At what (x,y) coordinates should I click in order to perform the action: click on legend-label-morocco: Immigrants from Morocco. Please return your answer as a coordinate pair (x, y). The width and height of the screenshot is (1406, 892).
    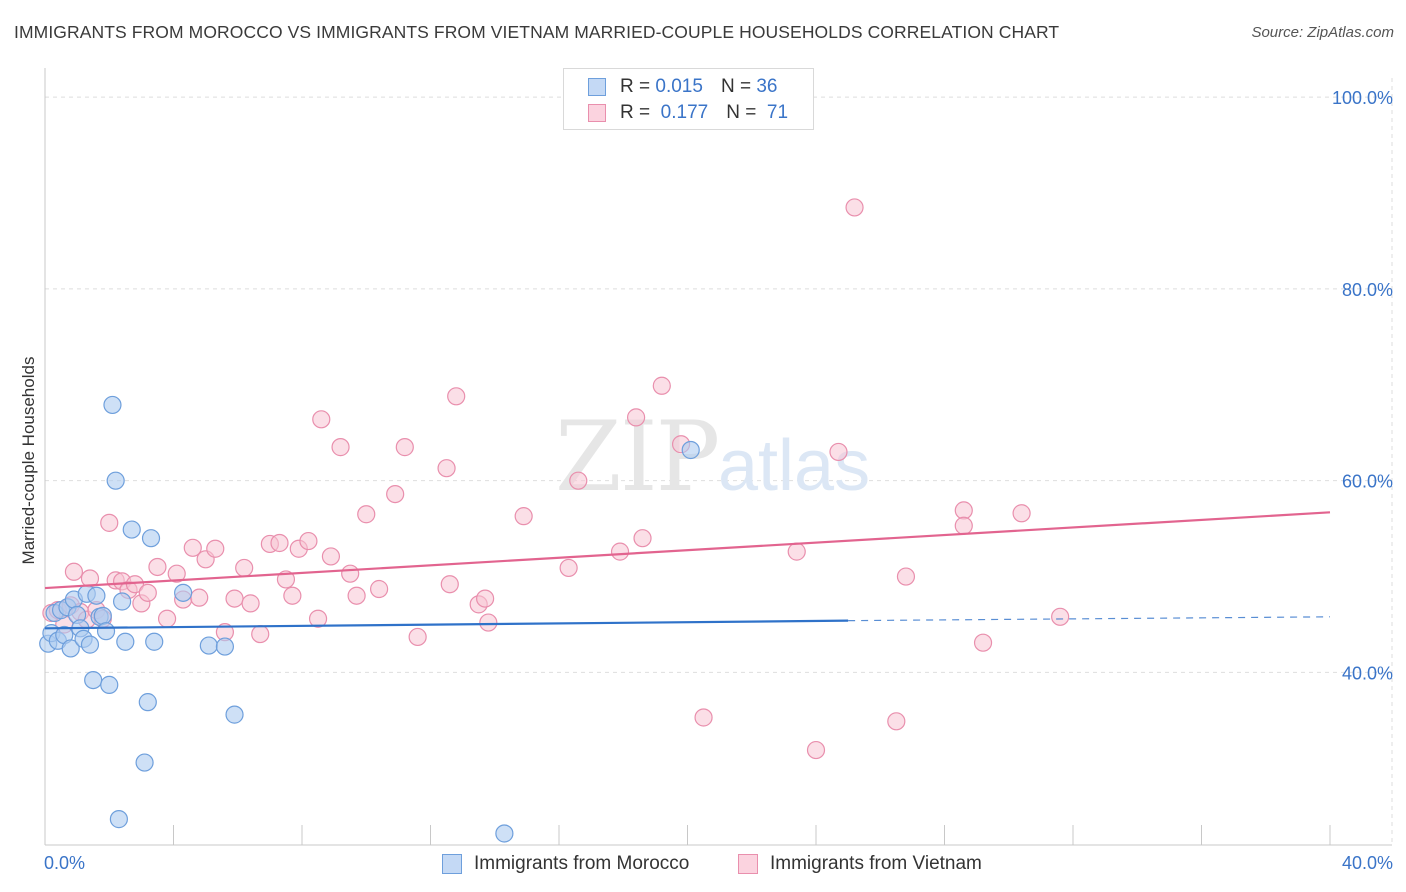
    Looking at the image, I should click on (582, 863).